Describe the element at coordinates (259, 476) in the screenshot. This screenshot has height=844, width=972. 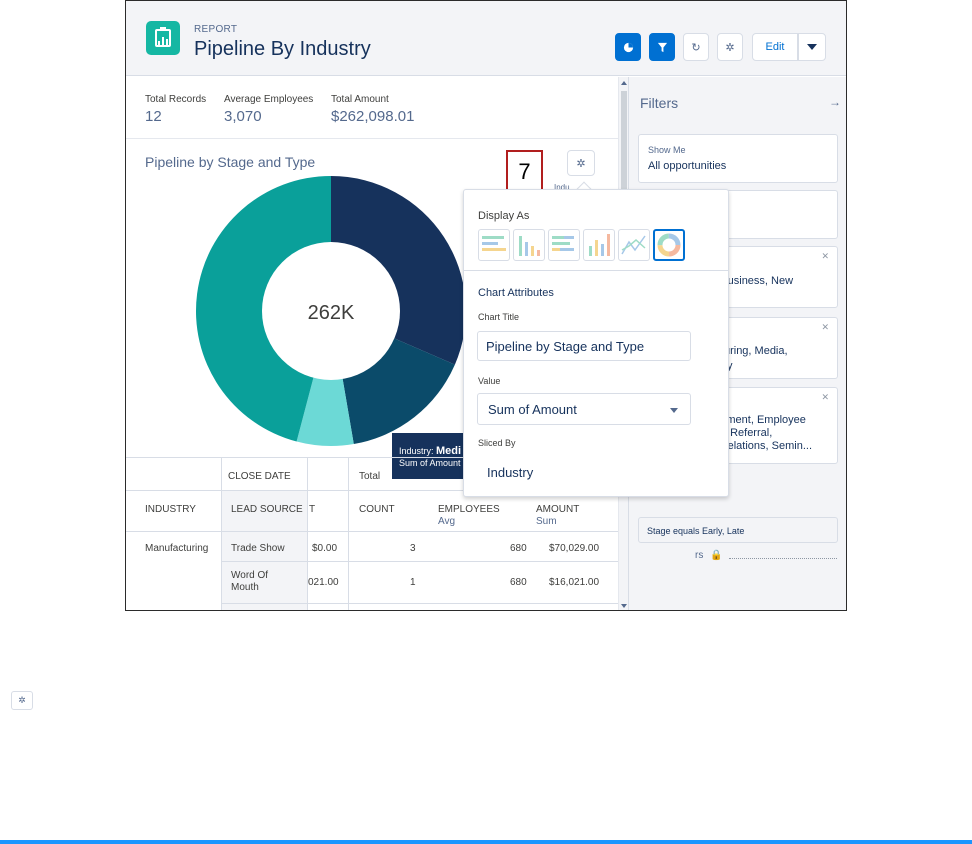
I see `group-header-close-date: CLOSE DATE` at that location.